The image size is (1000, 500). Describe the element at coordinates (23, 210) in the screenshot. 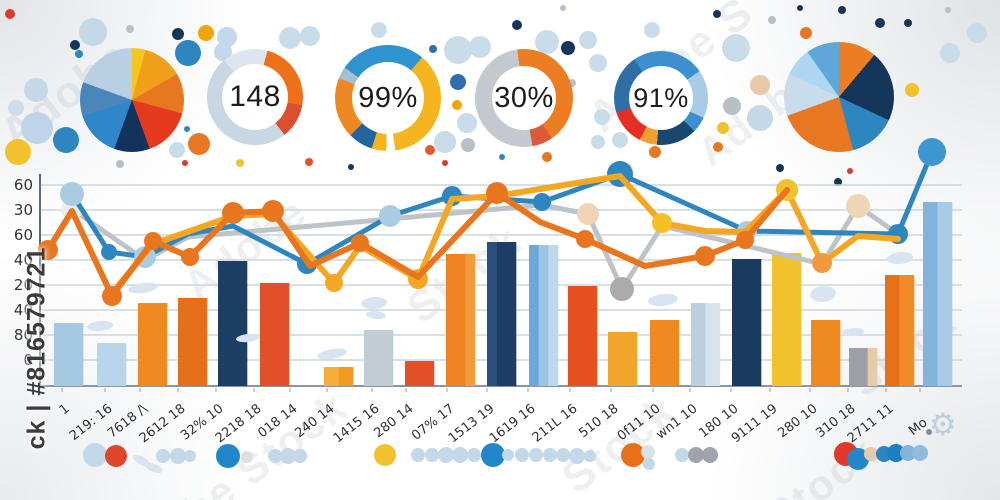

I see `y-axis-tick: 30` at that location.